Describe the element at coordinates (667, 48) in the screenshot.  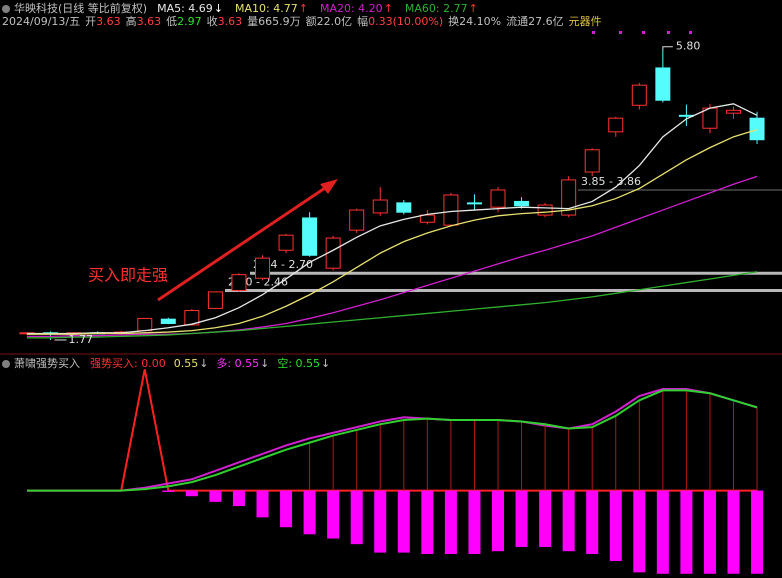
I see `high-marker` at that location.